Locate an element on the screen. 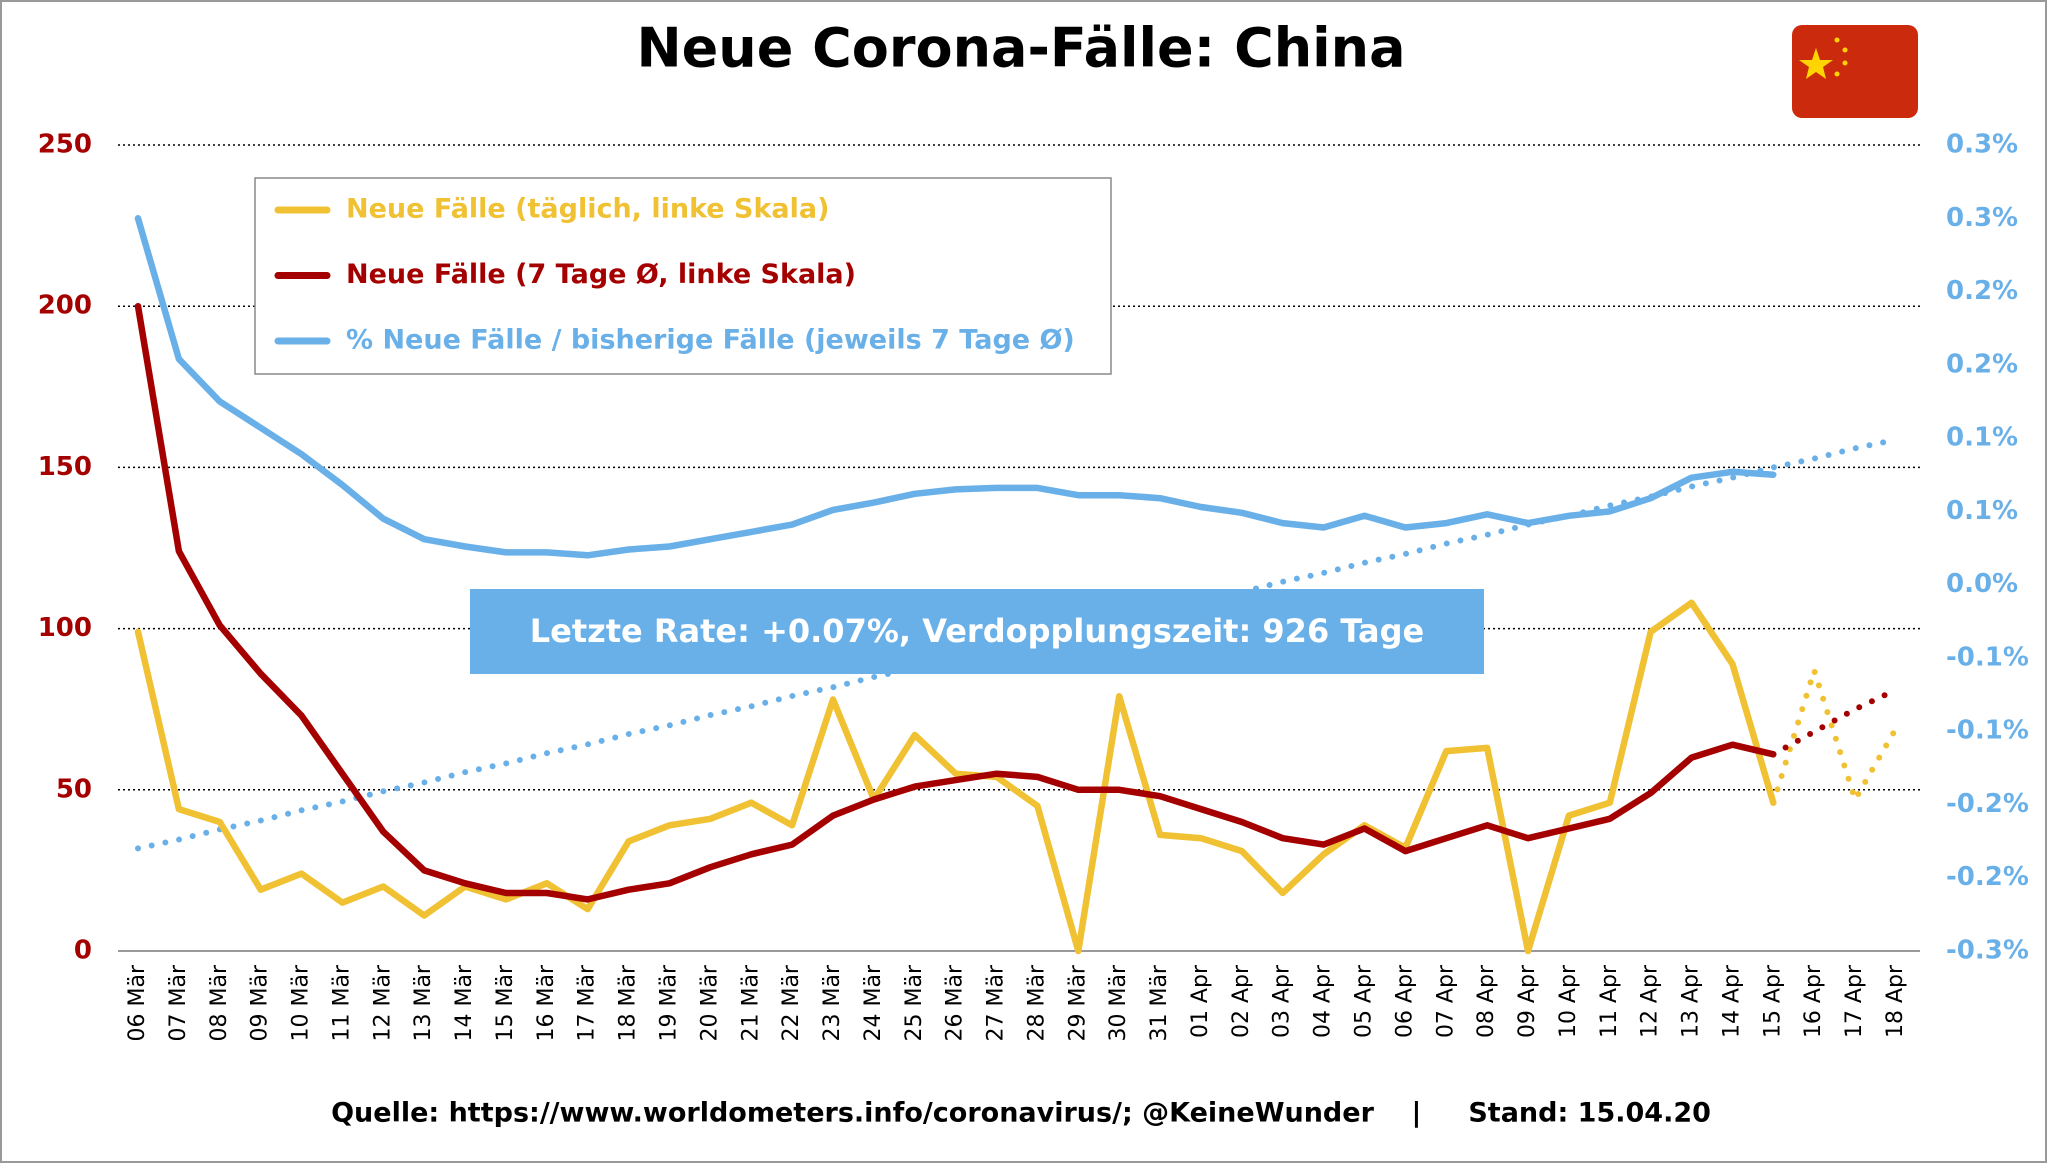  legend-label: Neue Fälle (täglich, linke Skala) is located at coordinates (587, 209).